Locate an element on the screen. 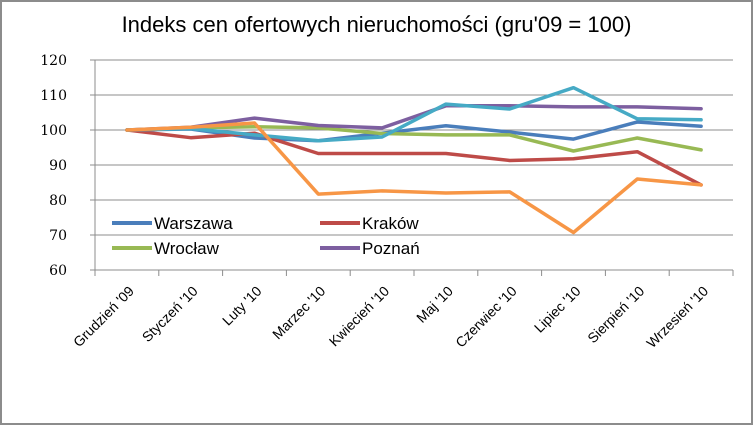 This screenshot has height=425, width=753. y-tick-label: 70 is located at coordinates (58, 236).